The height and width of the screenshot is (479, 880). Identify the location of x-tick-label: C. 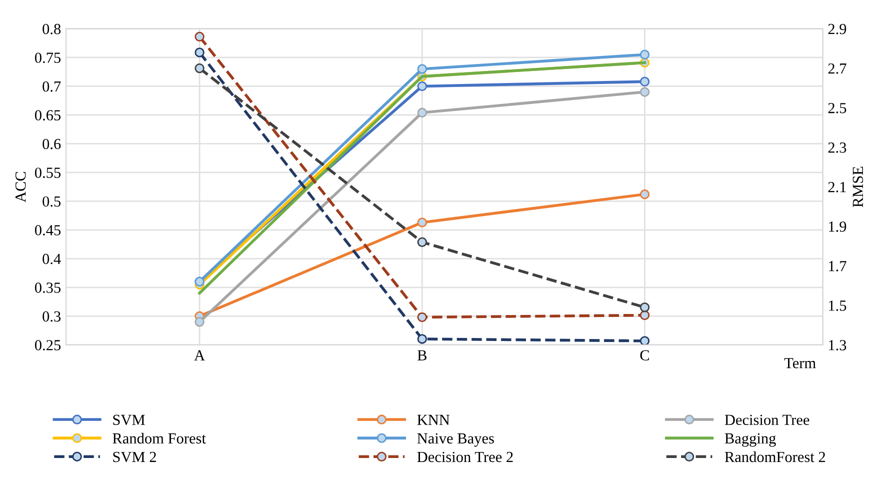
(644, 355).